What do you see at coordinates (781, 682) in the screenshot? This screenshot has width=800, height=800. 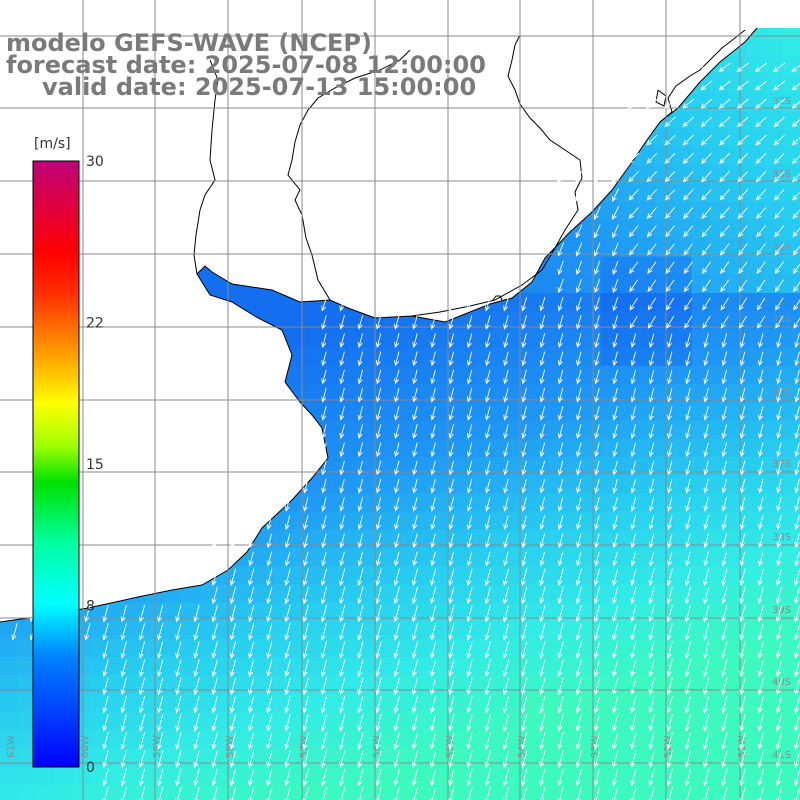 I see `lat-label: 40S` at bounding box center [781, 682].